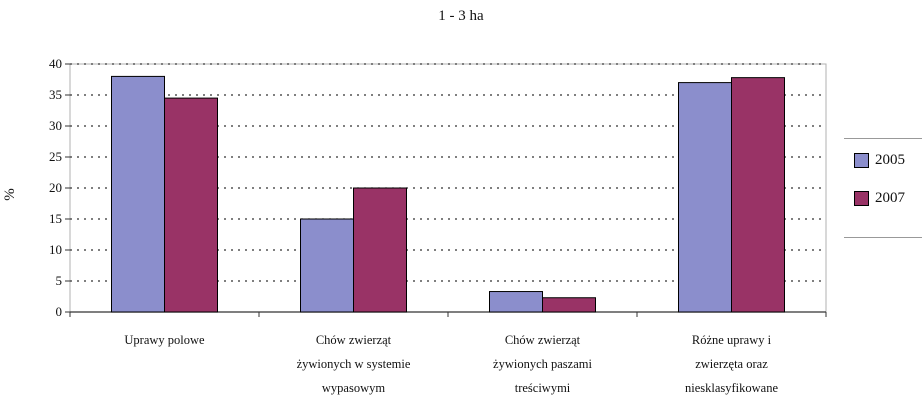  I want to click on legend-item-2007: 2007, so click(879, 198).